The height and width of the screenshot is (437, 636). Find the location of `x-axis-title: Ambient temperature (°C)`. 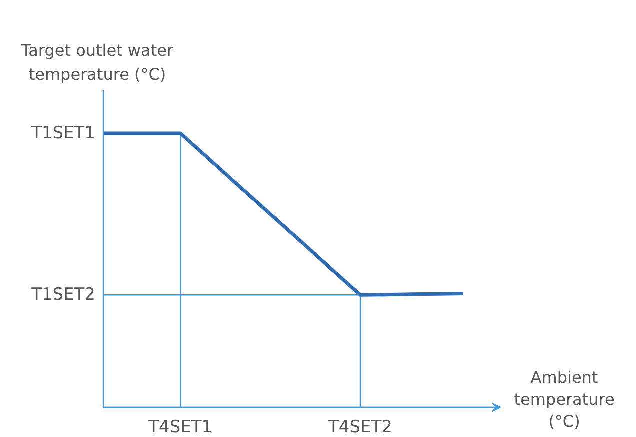

x-axis-title: Ambient temperature (°C) is located at coordinates (564, 399).